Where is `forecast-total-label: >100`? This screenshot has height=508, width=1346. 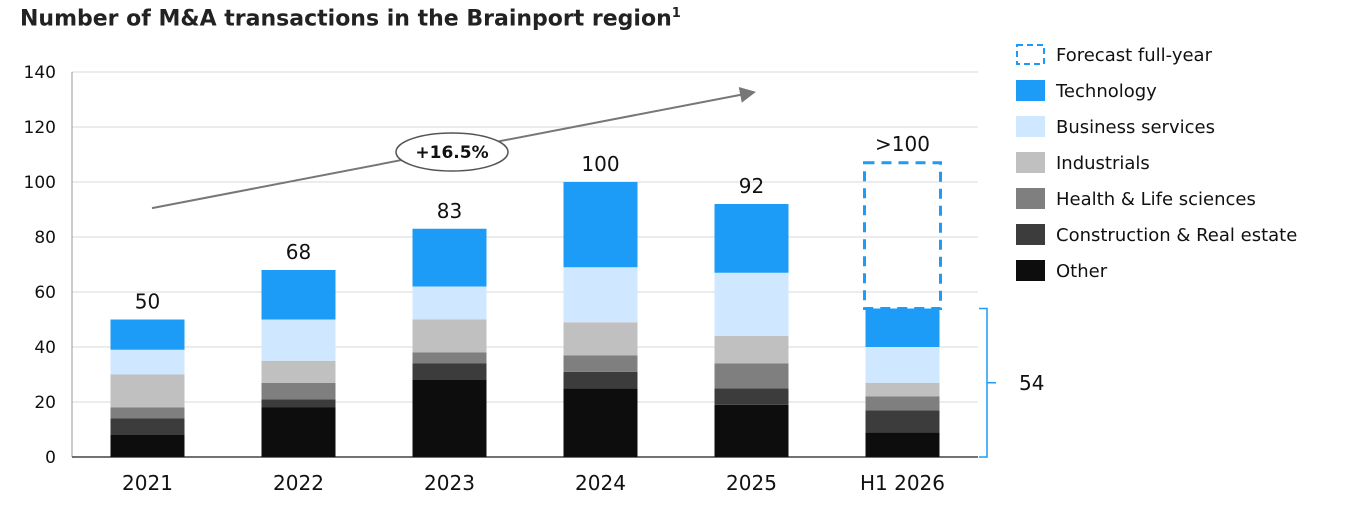
forecast-total-label: >100 is located at coordinates (902, 144).